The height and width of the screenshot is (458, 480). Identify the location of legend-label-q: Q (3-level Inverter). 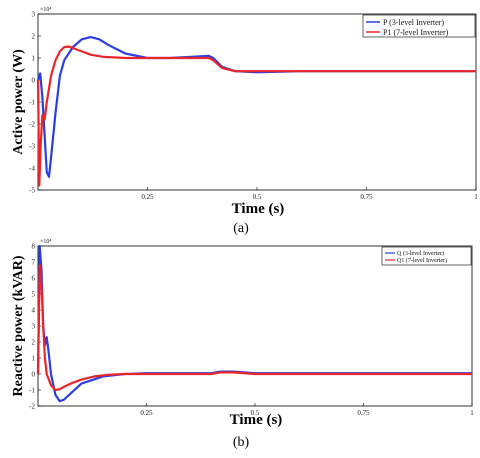
(420, 253).